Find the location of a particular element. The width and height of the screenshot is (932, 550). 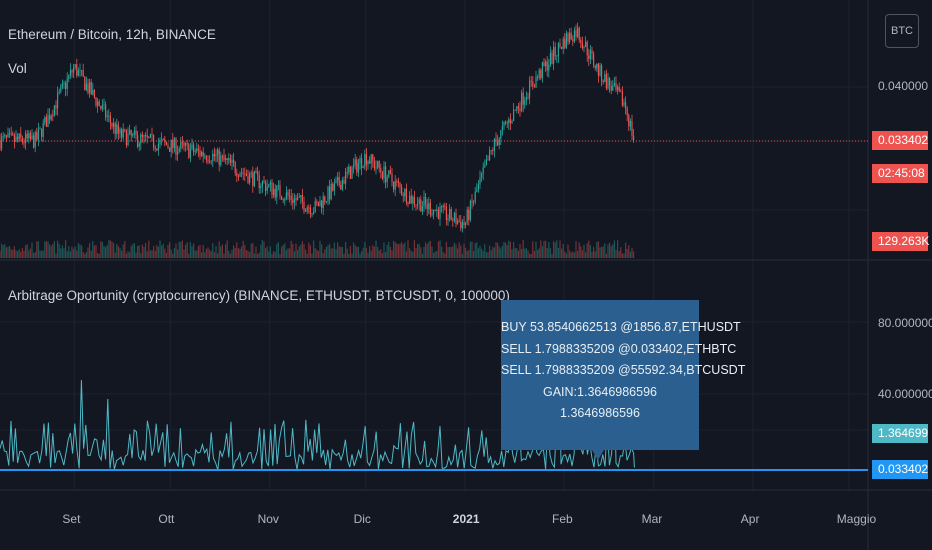

volume-label: Vol is located at coordinates (17, 68).